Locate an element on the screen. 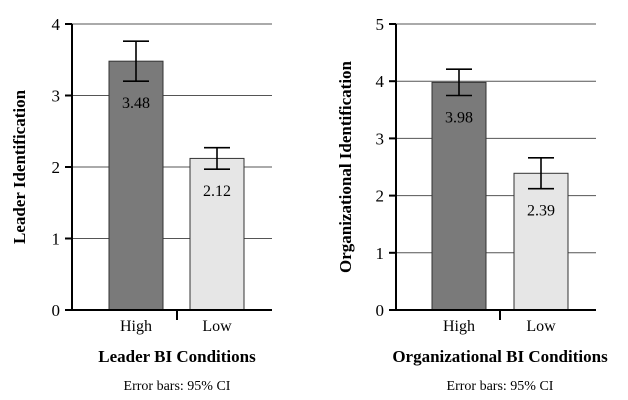  bar-high is located at coordinates (136, 185).